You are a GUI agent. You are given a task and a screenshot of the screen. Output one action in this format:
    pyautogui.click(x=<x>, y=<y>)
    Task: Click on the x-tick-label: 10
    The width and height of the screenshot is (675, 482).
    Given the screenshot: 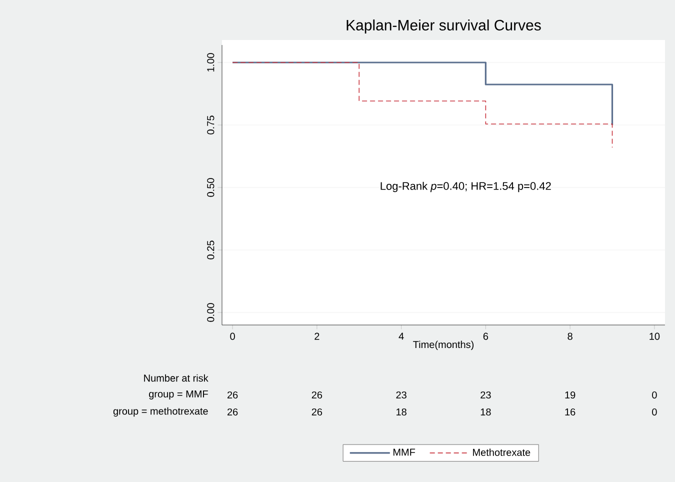 What is the action you would take?
    pyautogui.click(x=655, y=336)
    